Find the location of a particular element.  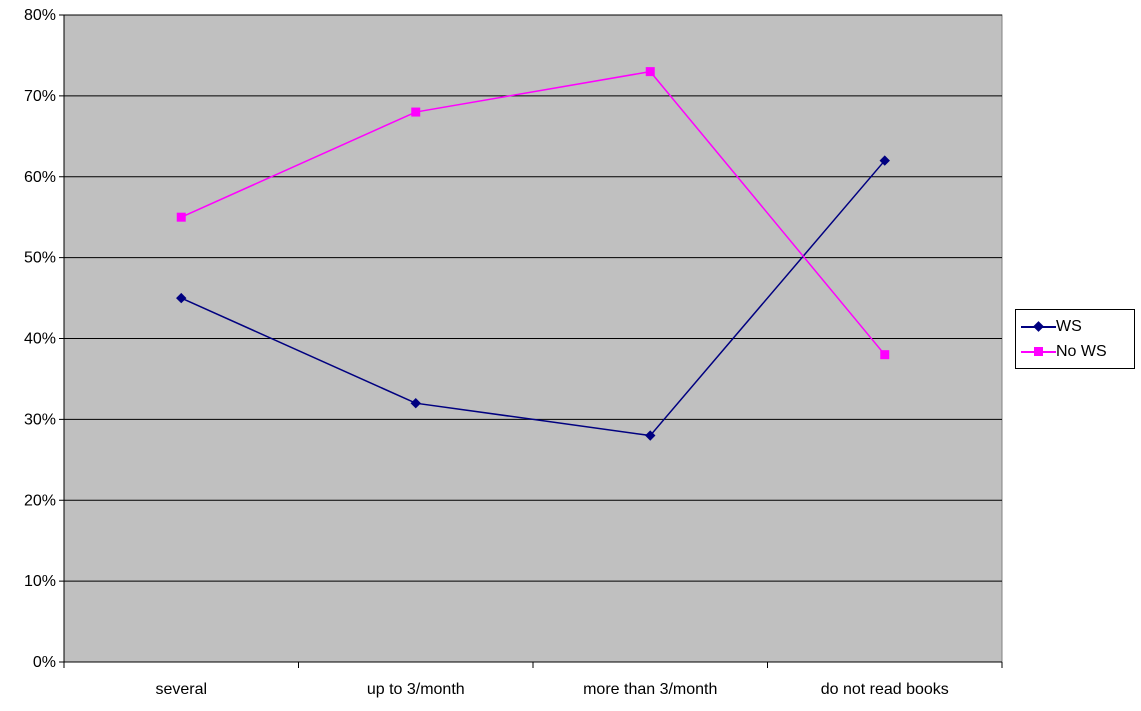

legend: WS No WS is located at coordinates (1075, 339).